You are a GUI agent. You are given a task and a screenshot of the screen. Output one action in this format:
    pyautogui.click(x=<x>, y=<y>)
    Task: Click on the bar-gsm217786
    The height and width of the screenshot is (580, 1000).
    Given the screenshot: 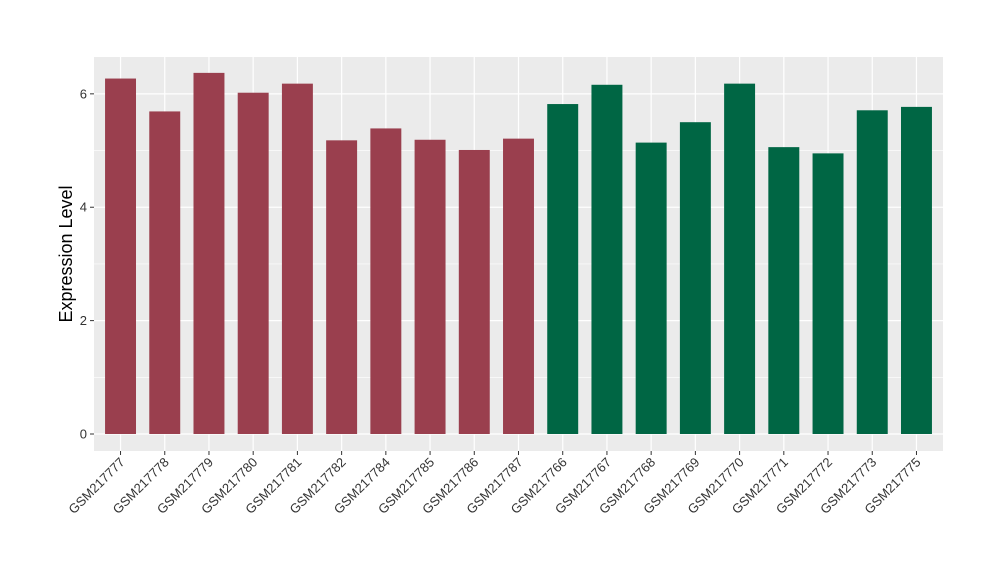 What is the action you would take?
    pyautogui.click(x=474, y=291)
    